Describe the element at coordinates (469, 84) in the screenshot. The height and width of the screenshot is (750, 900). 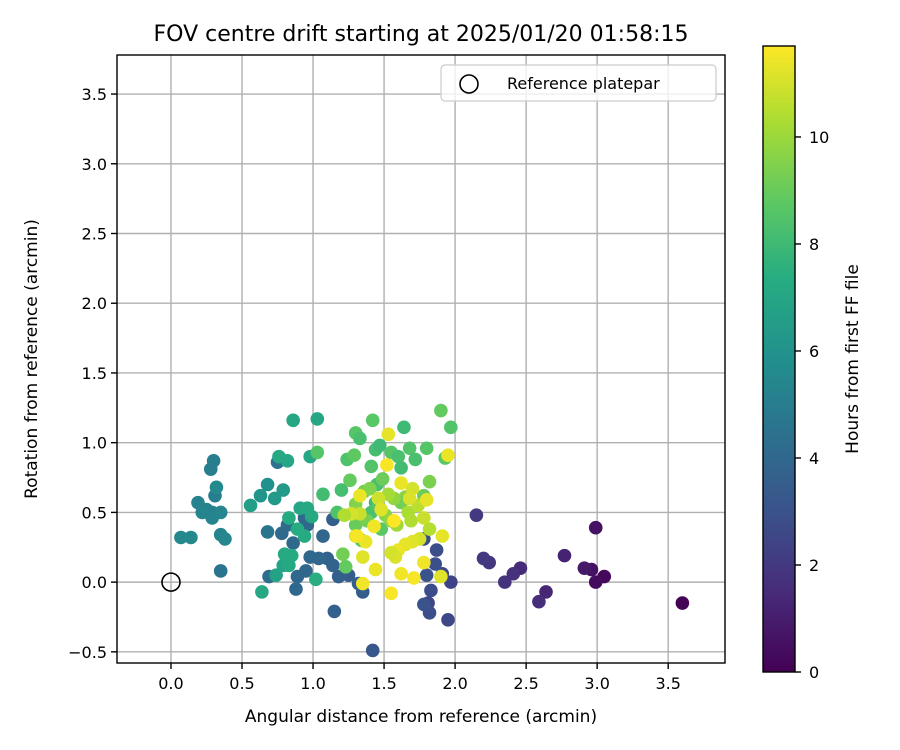
I see `legend-reference-marker` at that location.